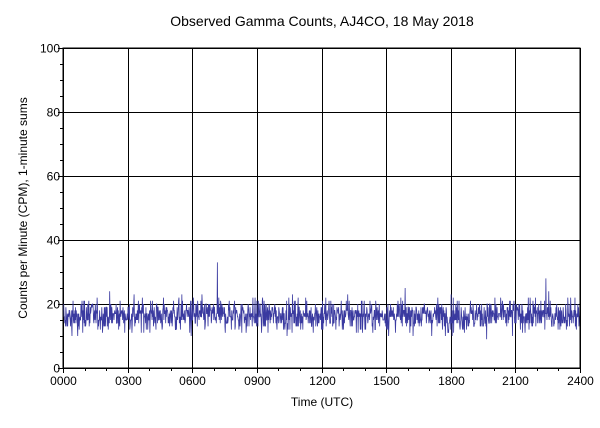  What do you see at coordinates (51, 209) in the screenshot?
I see `y-axis: 0 20 40 60 80 100` at bounding box center [51, 209].